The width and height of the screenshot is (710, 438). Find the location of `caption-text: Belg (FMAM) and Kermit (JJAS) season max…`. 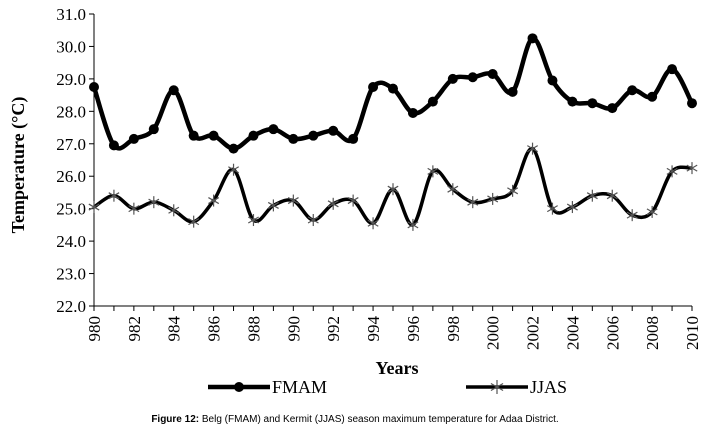

caption-text: Belg (FMAM) and Kermit (JJAS) season max… is located at coordinates (380, 419).